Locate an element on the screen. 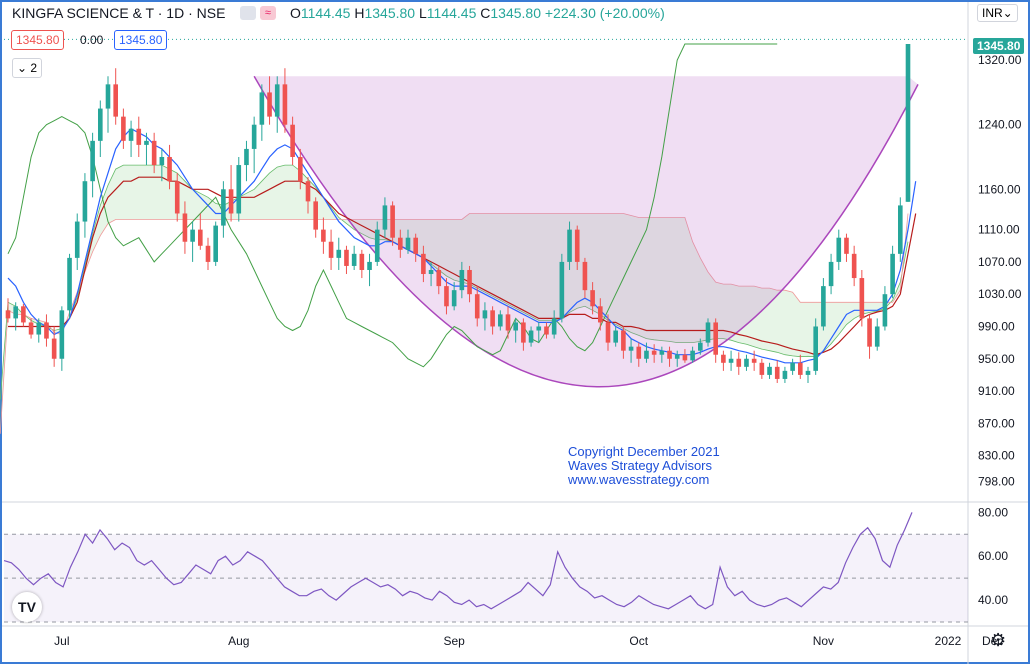 The height and width of the screenshot is (668, 1034). legend-toggles: ≈ is located at coordinates (260, 13).